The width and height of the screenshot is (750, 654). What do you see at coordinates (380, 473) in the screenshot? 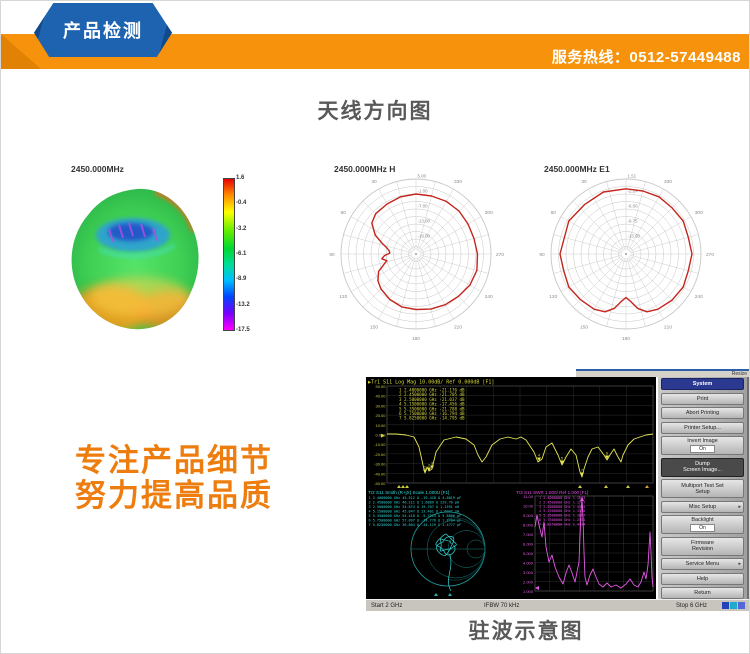
I see `svg-text: -40.00` at bounding box center [380, 473].